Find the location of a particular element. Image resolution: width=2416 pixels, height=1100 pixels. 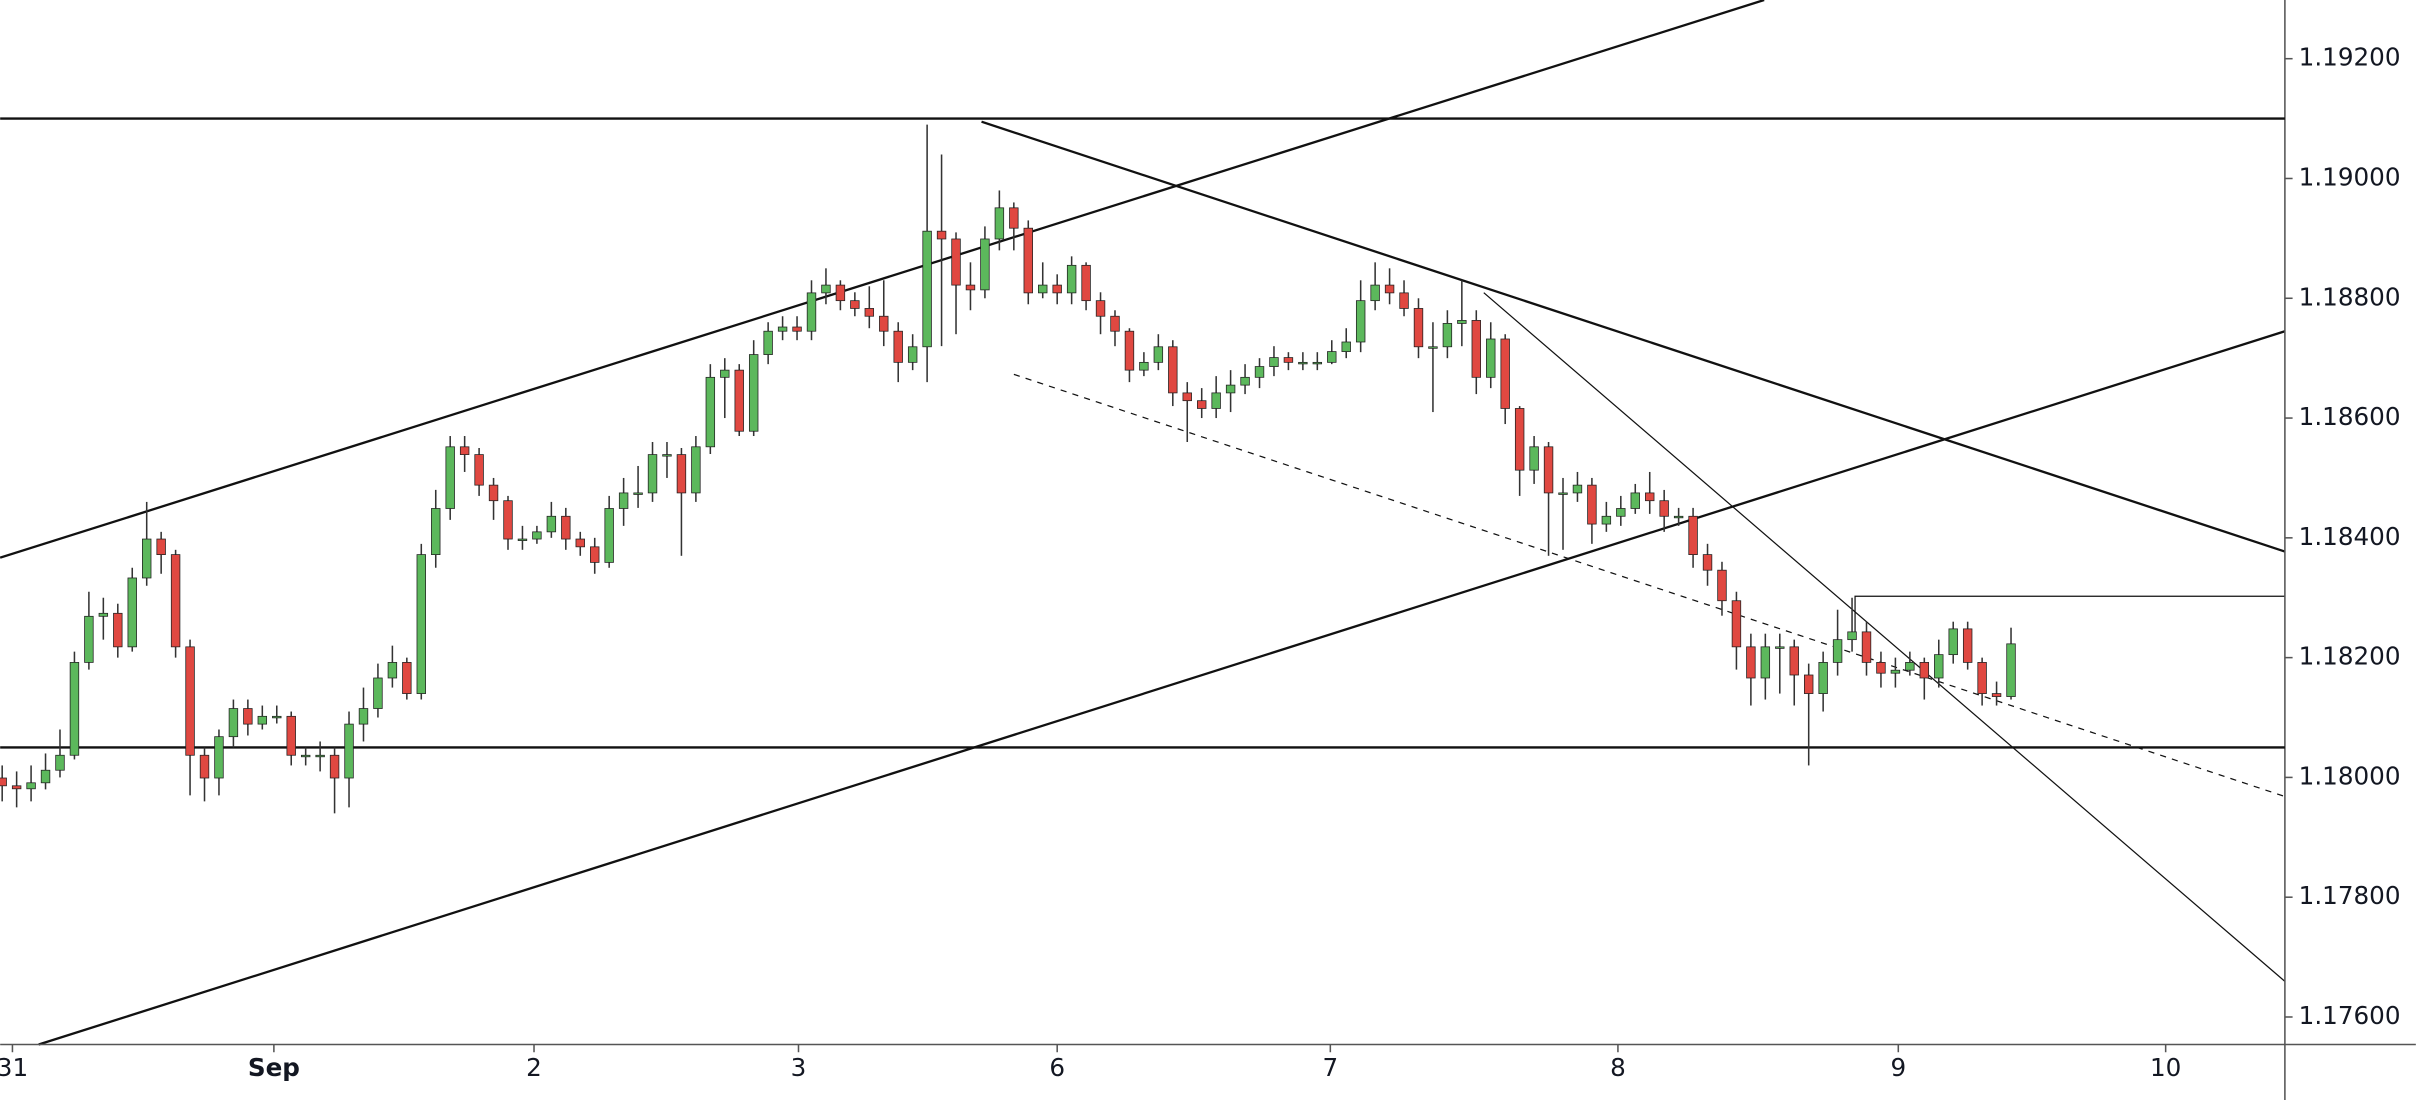

x-tick-label: 8 is located at coordinates (1618, 1067).